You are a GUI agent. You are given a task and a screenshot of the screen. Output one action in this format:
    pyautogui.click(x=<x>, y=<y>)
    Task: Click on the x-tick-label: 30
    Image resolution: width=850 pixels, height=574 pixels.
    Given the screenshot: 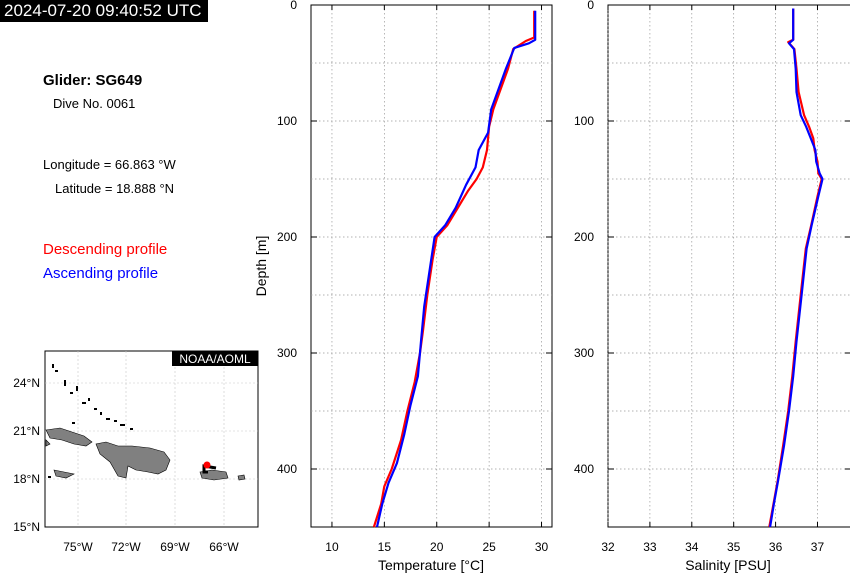 What is the action you would take?
    pyautogui.click(x=542, y=547)
    